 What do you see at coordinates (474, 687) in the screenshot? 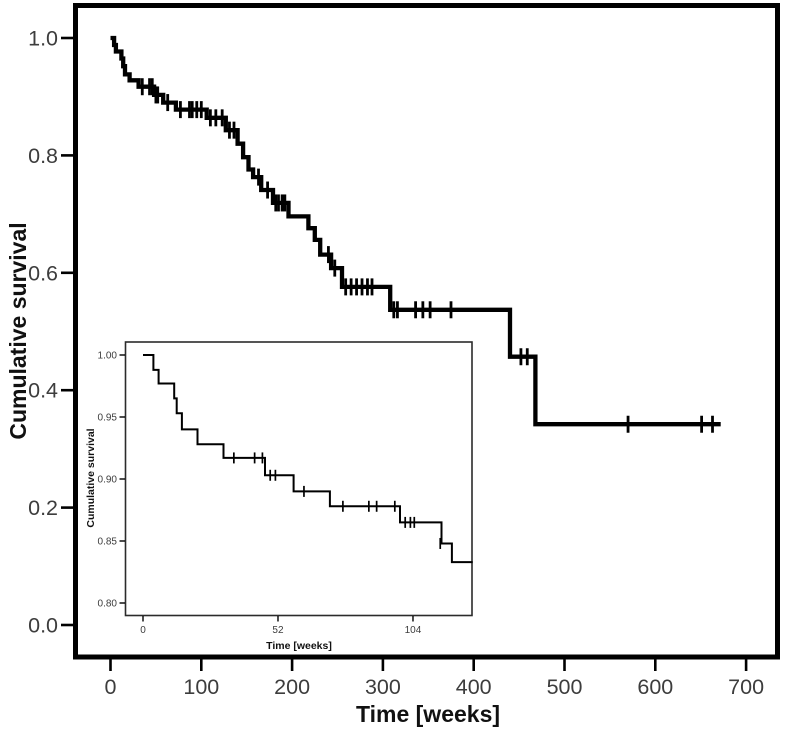
I see `main-x-tick-label: 400` at bounding box center [474, 687].